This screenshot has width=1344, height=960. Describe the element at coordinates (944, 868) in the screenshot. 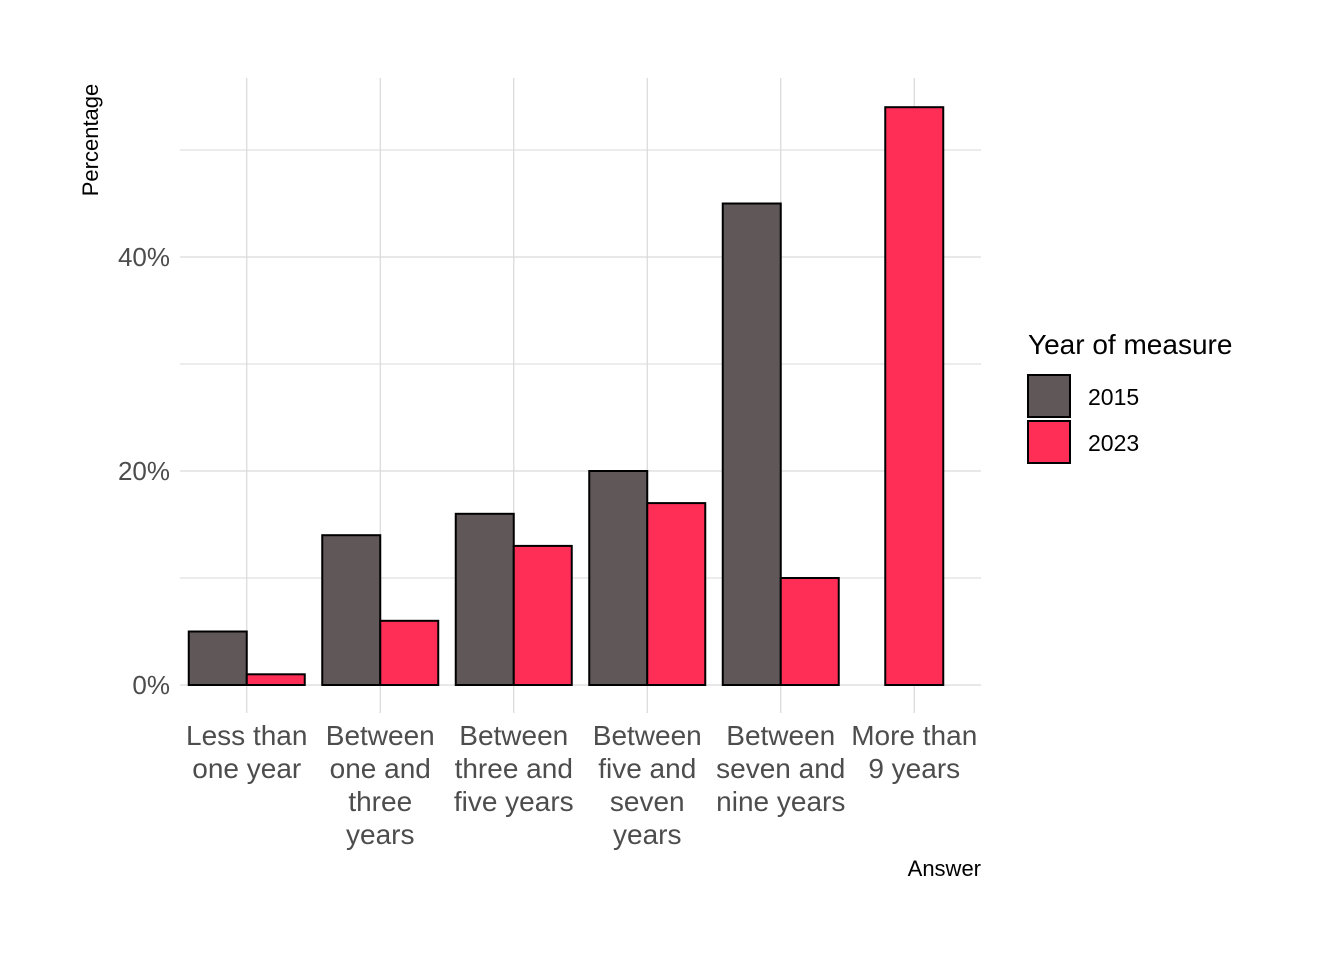

I see `x-axis-title: Answer` at that location.